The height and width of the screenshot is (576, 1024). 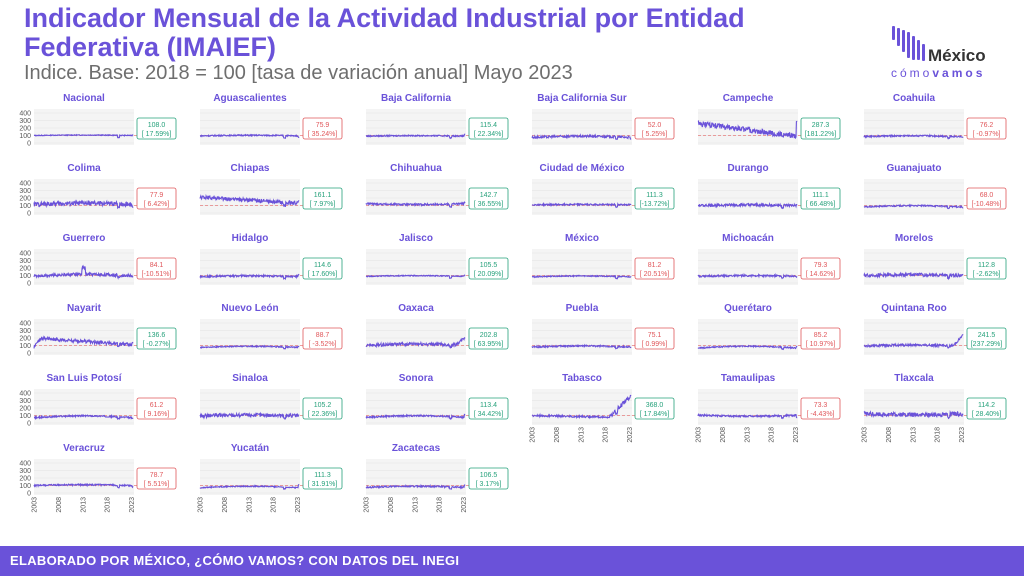 What do you see at coordinates (748, 378) in the screenshot?
I see `panel-title: Tamaulipas` at bounding box center [748, 378].